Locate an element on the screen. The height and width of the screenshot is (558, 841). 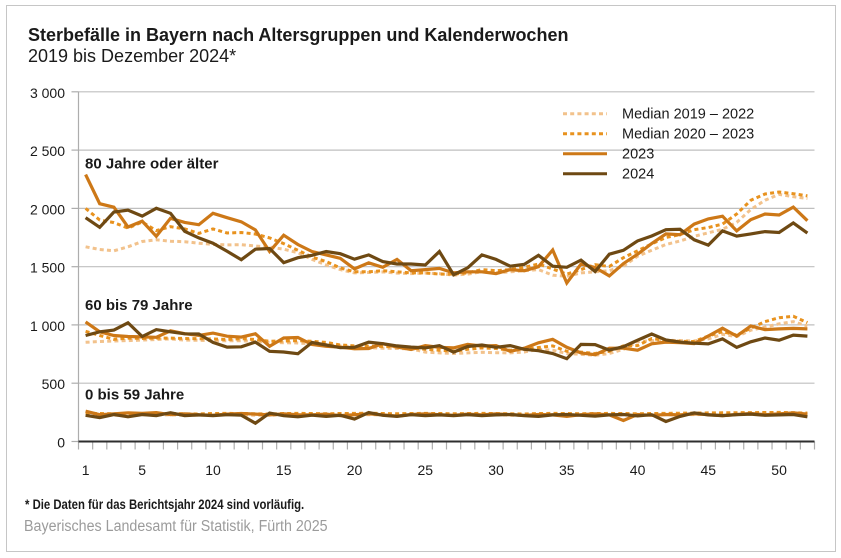
svg-text: 60 bis 79 Jahre is located at coordinates (139, 305).